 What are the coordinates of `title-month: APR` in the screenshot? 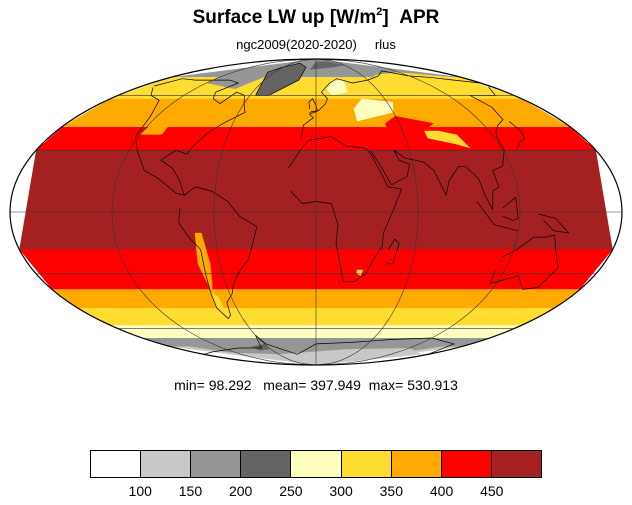 It's located at (419, 17).